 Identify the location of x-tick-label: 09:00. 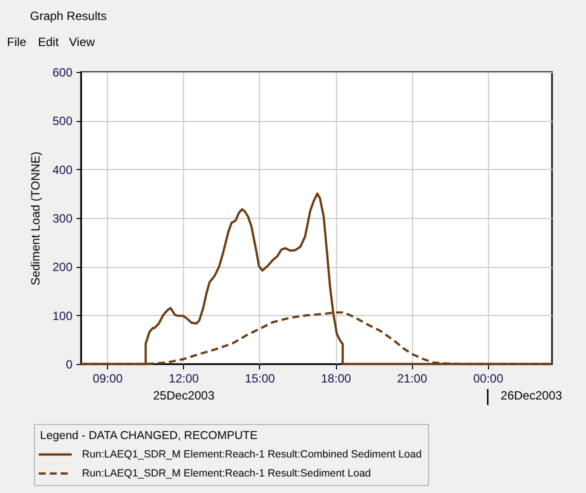
(108, 379).